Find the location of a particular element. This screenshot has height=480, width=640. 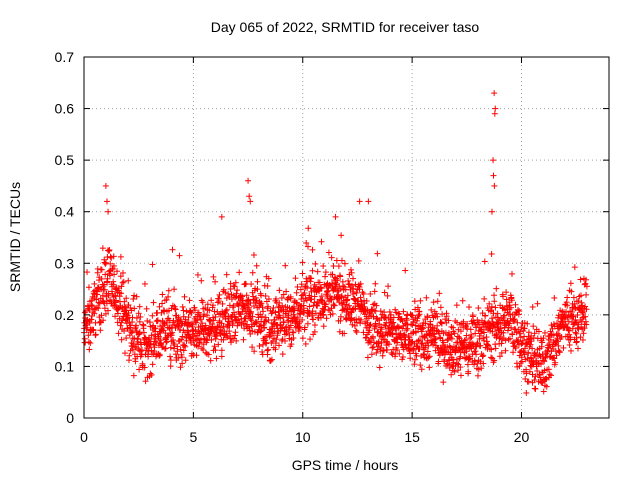

x-axis-label: GPS time / hours is located at coordinates (345, 465).